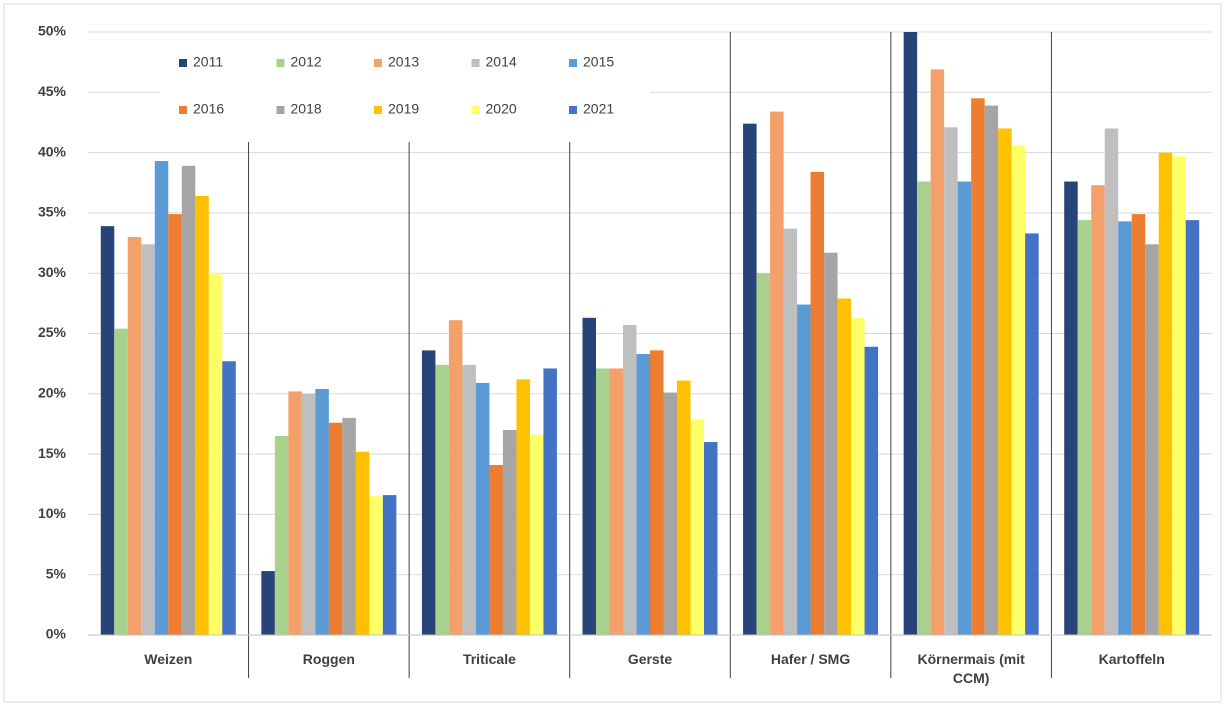  I want to click on legend-label: 2019, so click(403, 109).